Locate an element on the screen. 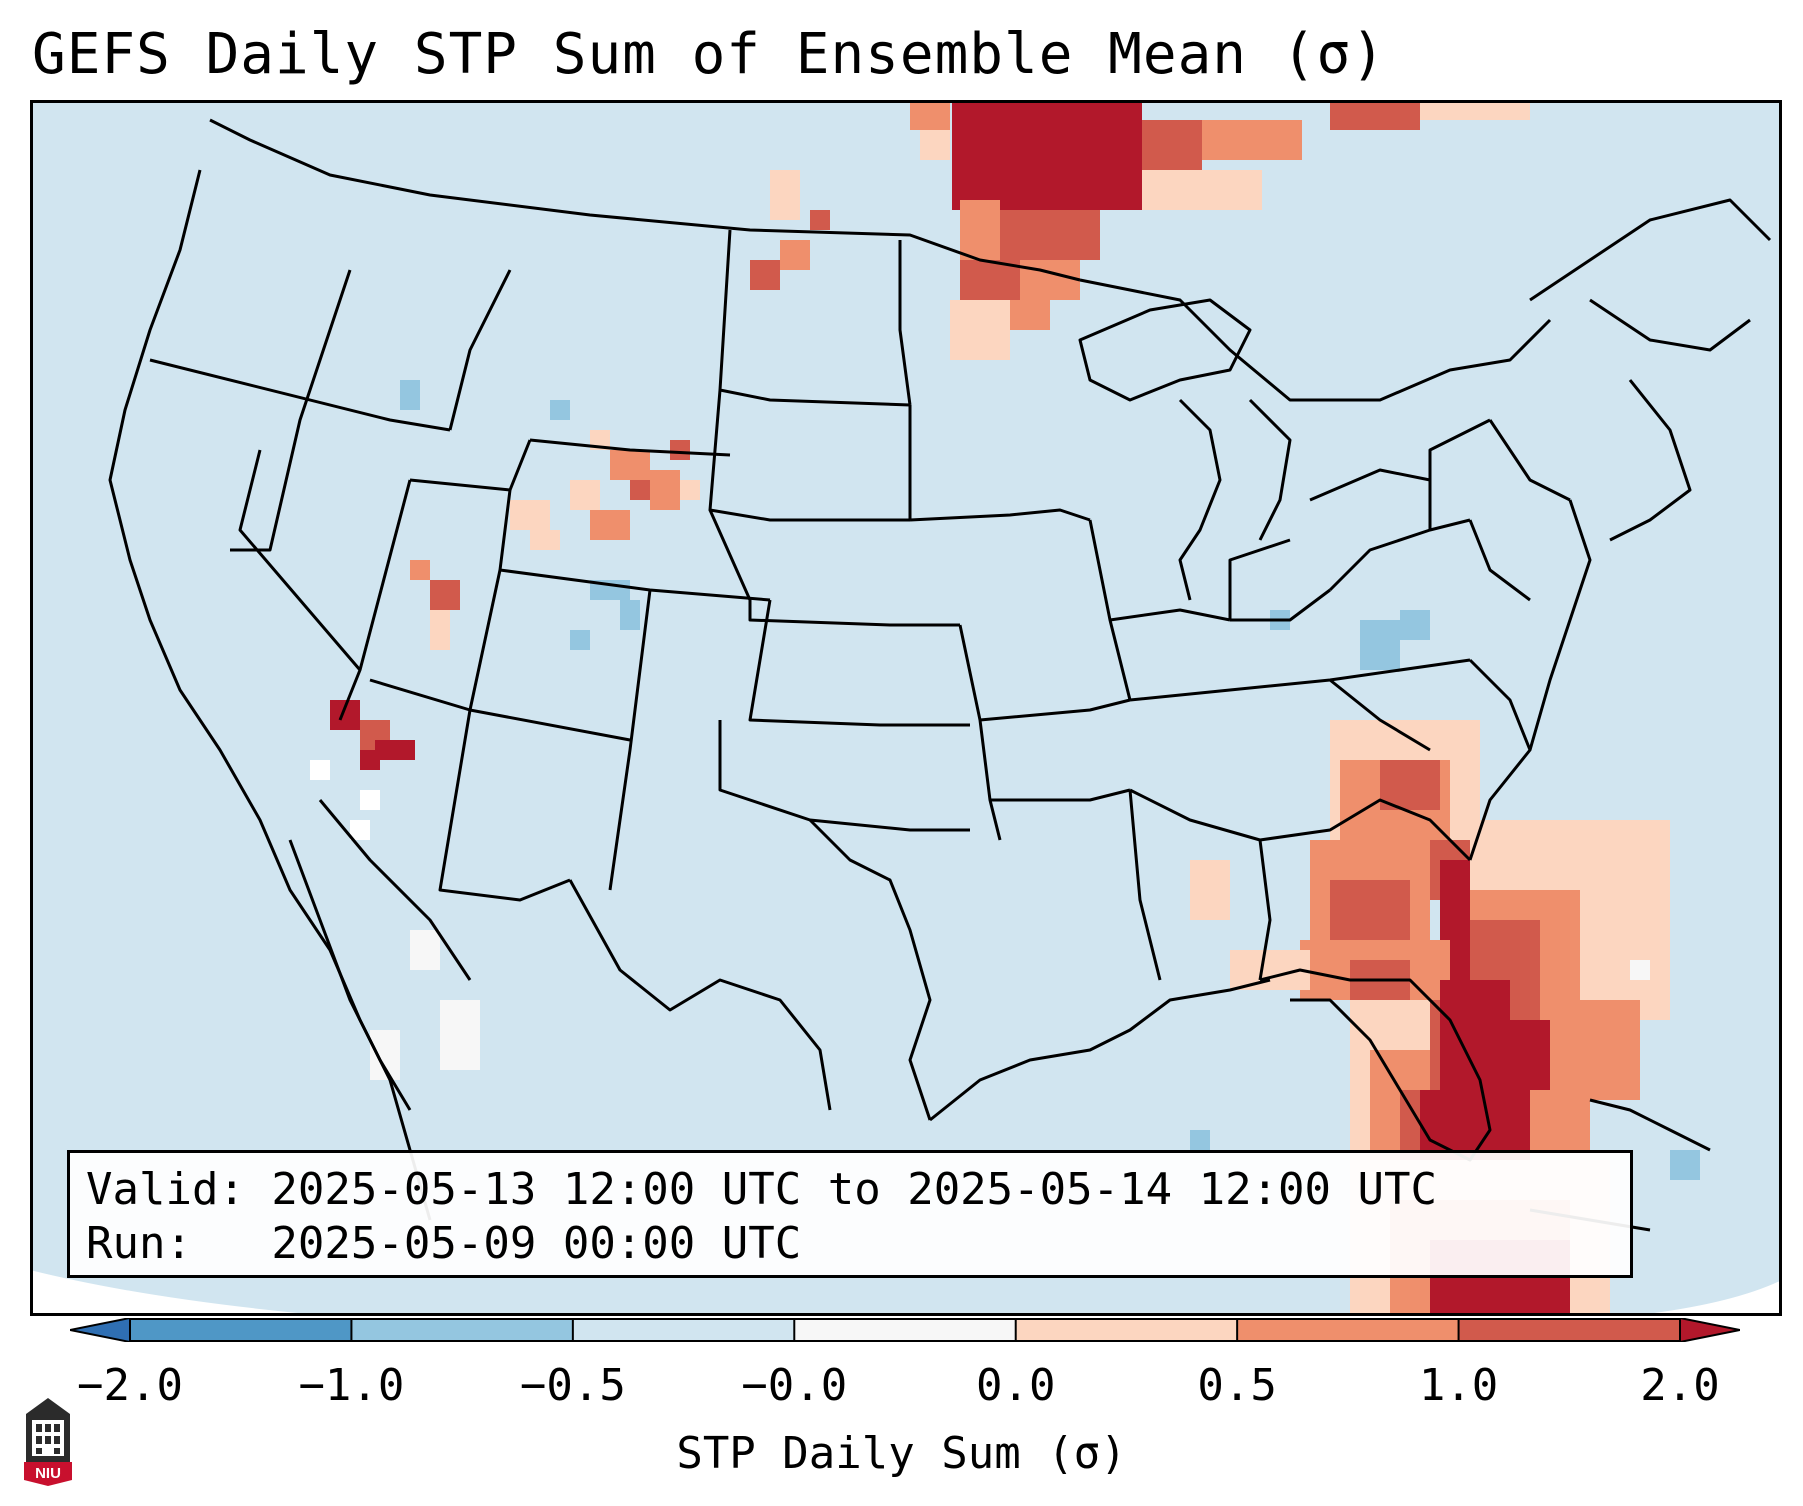  colorbar-label: STP Daily Sum (σ) is located at coordinates (901, 1453).